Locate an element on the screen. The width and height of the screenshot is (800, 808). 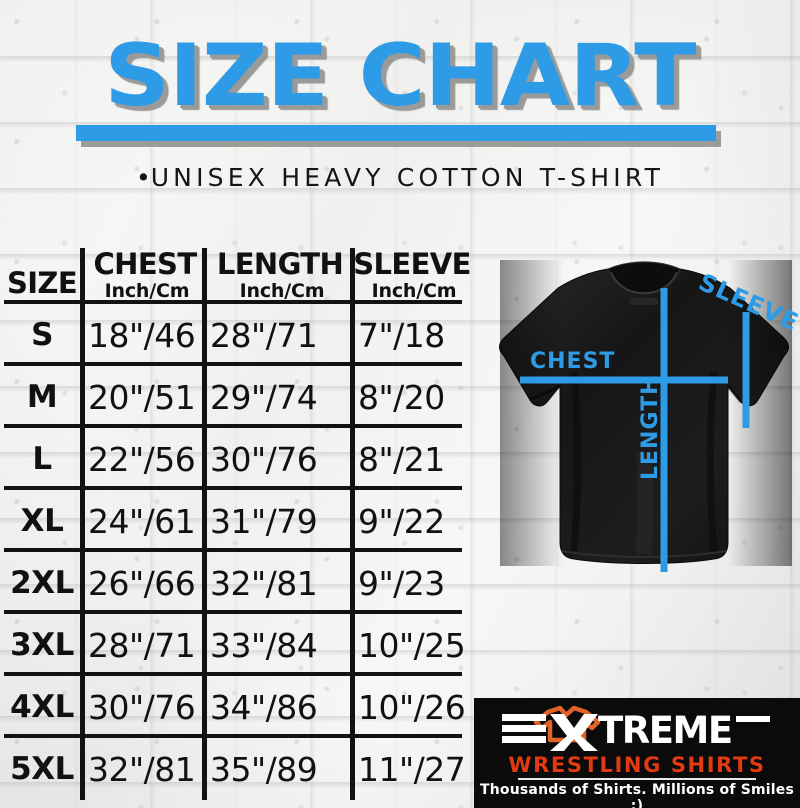
cell-sleeve: 9"/22 is located at coordinates (408, 521).